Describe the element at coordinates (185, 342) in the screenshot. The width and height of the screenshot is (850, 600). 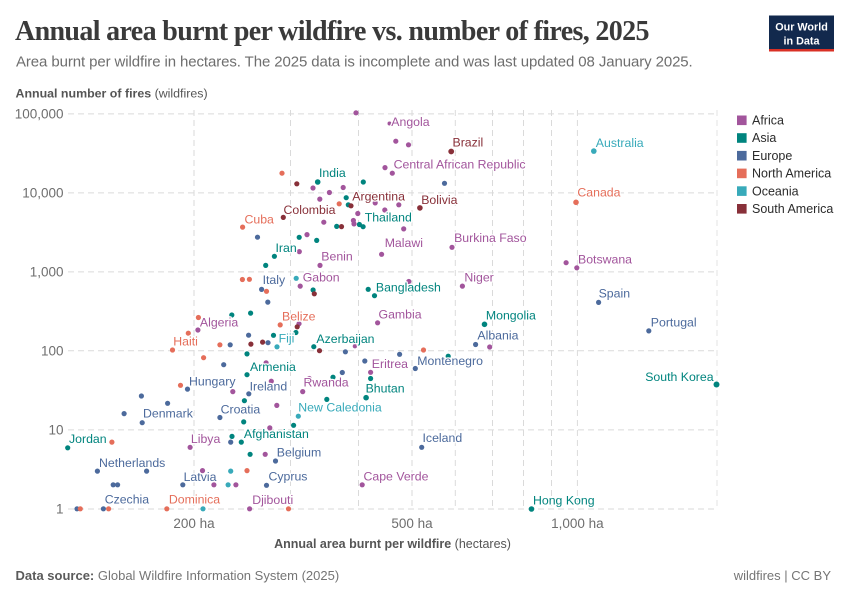
I see `svg-text: Haiti` at that location.